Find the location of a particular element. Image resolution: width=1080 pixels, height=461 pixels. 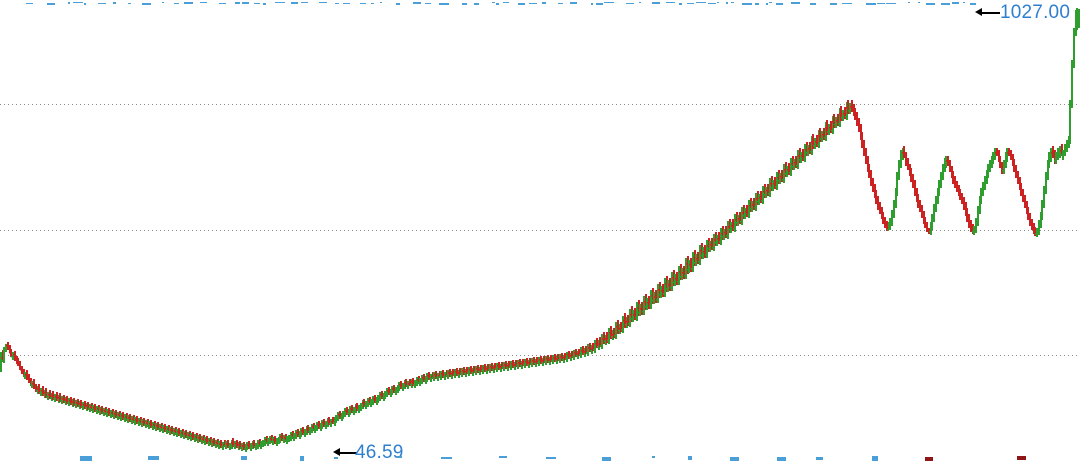

high-price-label: 1027.00 is located at coordinates (1035, 12).